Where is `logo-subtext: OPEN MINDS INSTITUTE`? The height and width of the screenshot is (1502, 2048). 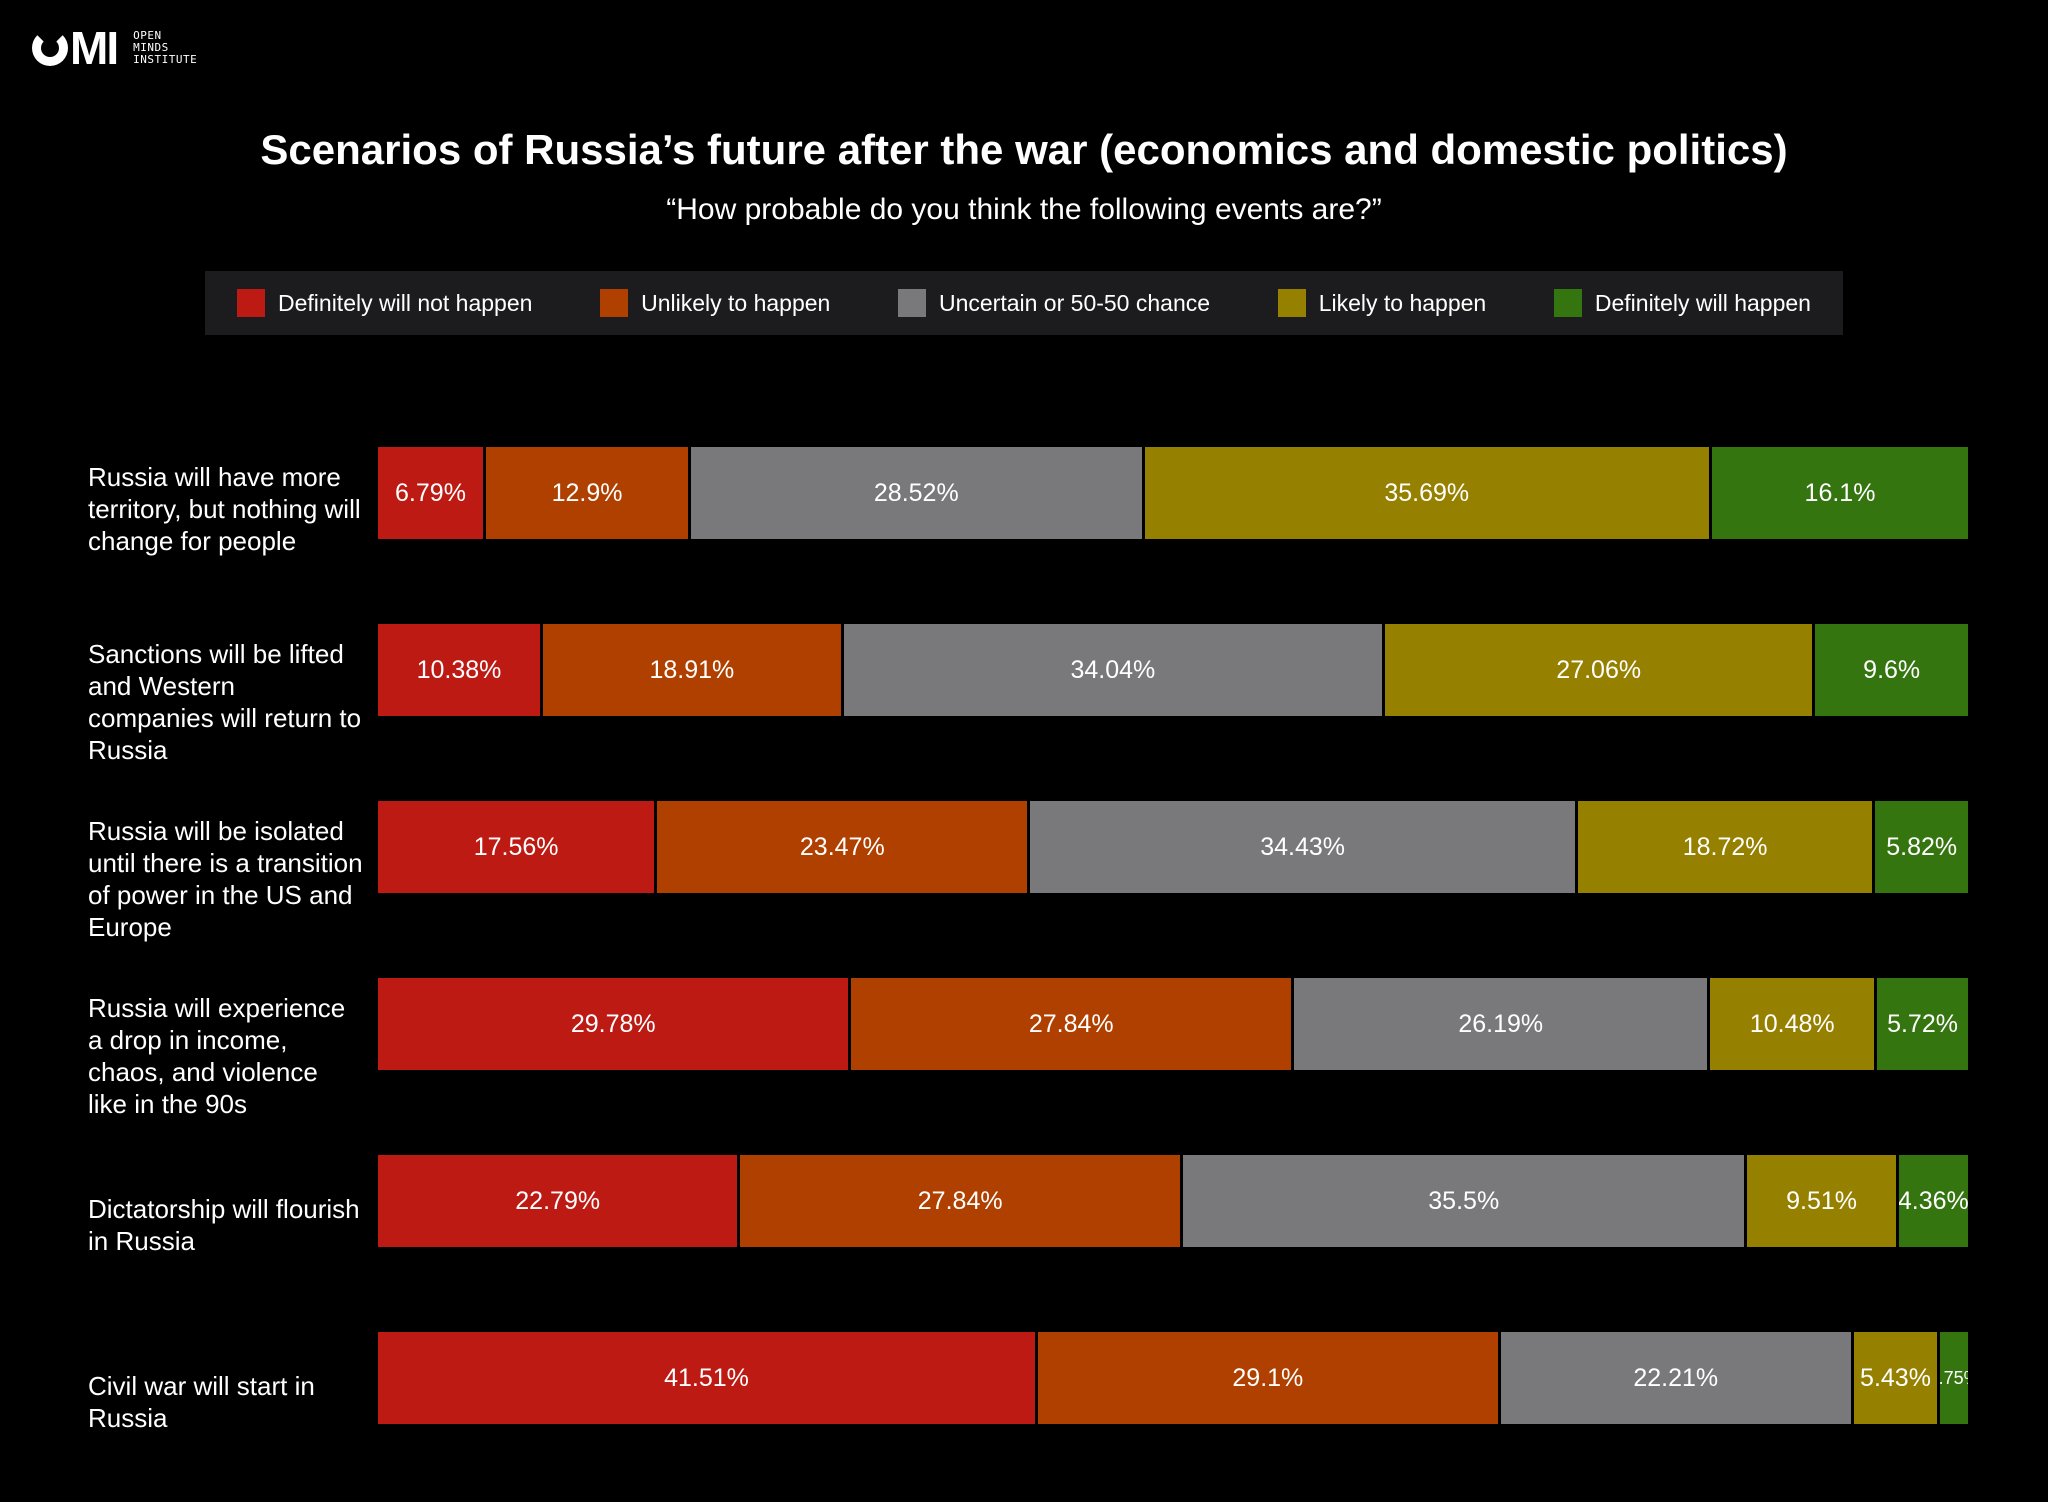 logo-subtext: OPEN MINDS INSTITUTE is located at coordinates (165, 47).